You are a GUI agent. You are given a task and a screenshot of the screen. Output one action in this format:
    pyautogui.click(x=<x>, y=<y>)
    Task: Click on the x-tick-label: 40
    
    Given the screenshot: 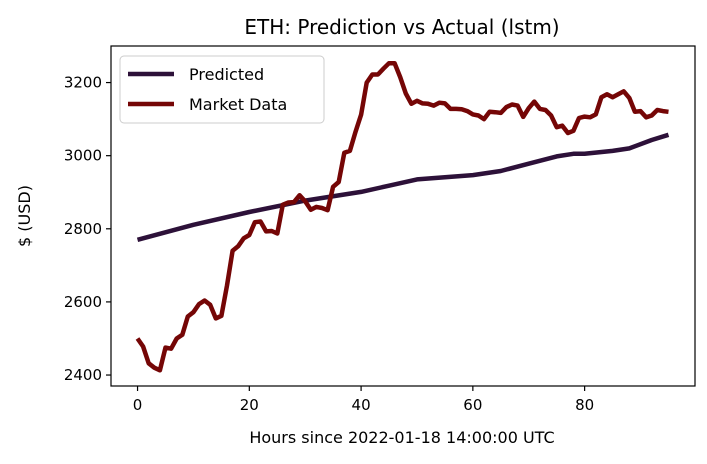 What is the action you would take?
    pyautogui.click(x=361, y=405)
    